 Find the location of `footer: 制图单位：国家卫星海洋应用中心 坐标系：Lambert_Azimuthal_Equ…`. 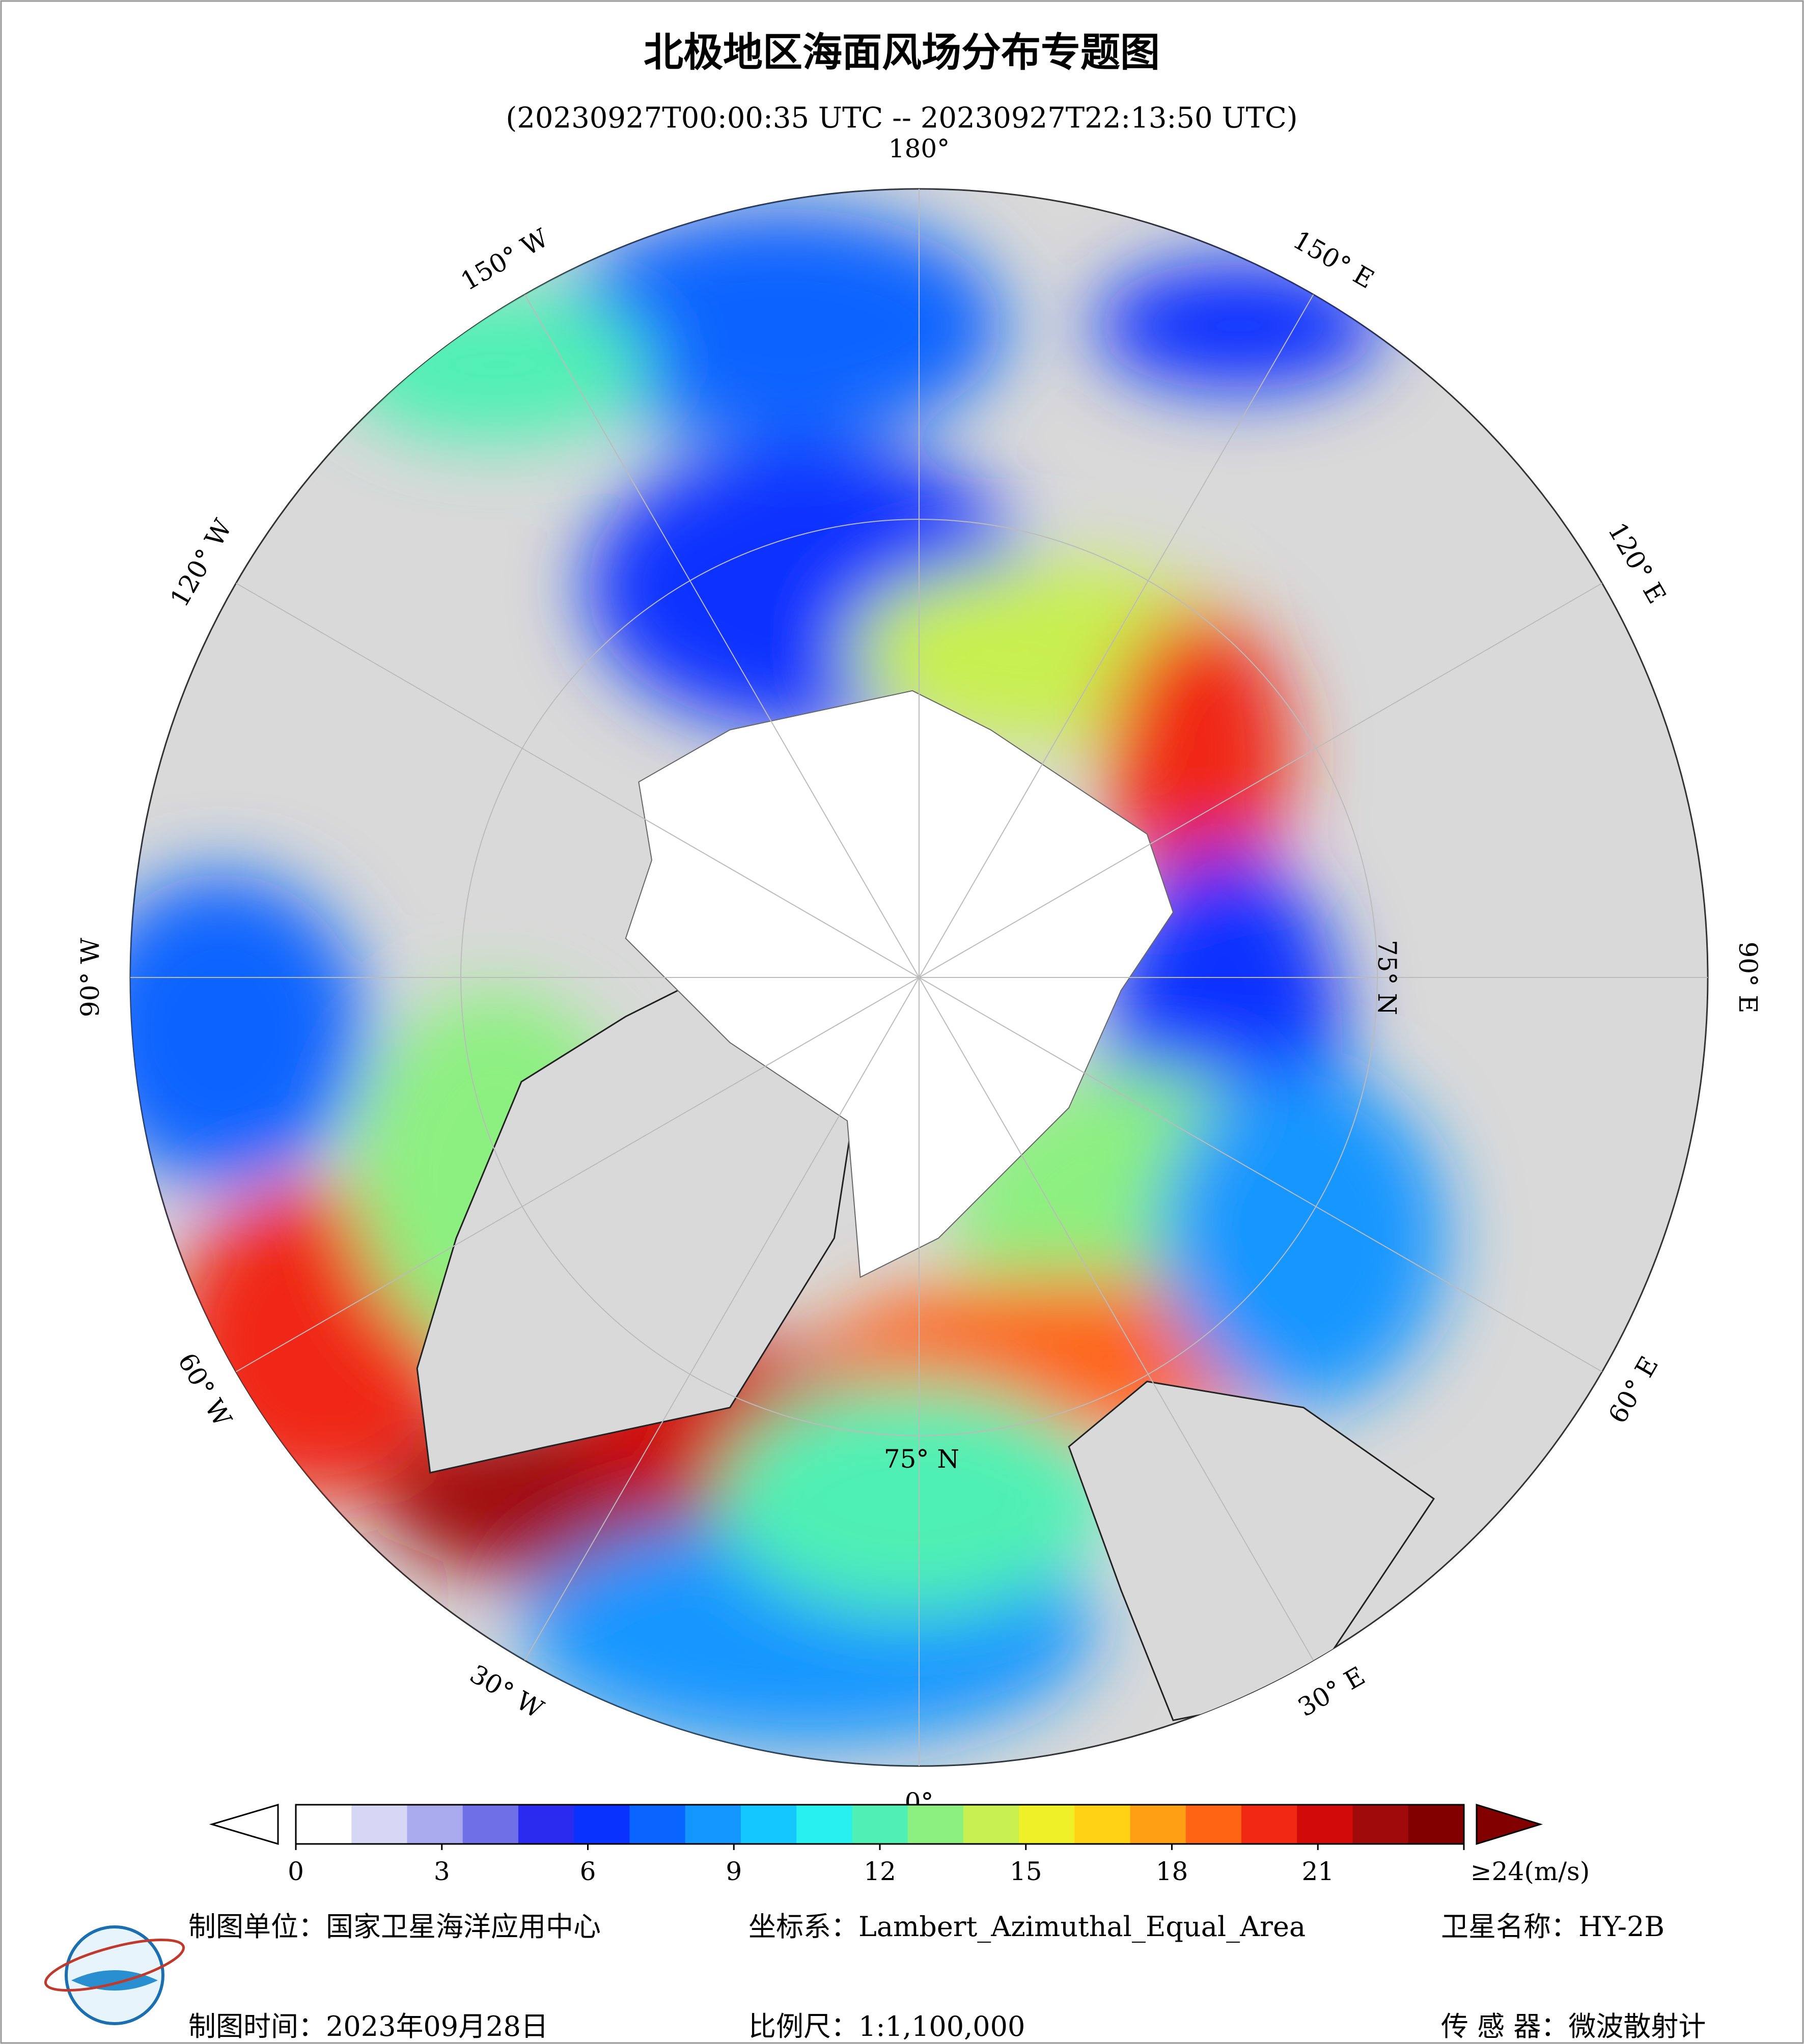

footer: 制图单位：国家卫星海洋应用中心 坐标系：Lambert_Azimuthal_Equ… is located at coordinates (947, 1976).